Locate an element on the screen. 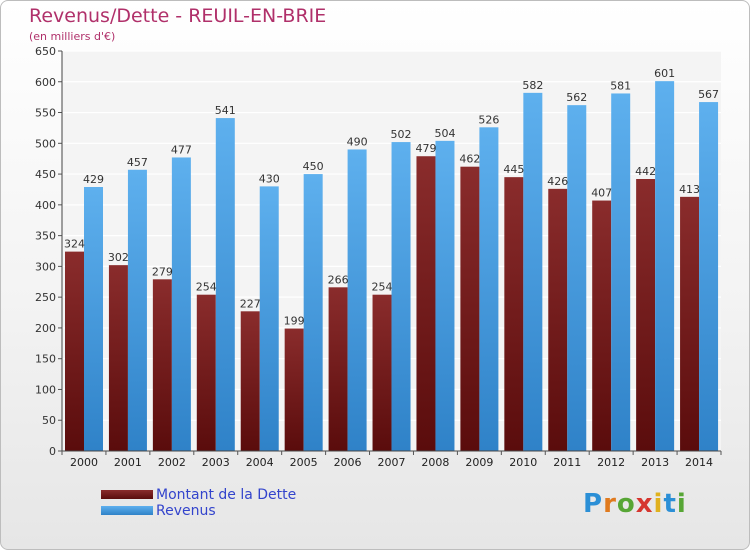  y-tick-label: 600 is located at coordinates (45, 82).